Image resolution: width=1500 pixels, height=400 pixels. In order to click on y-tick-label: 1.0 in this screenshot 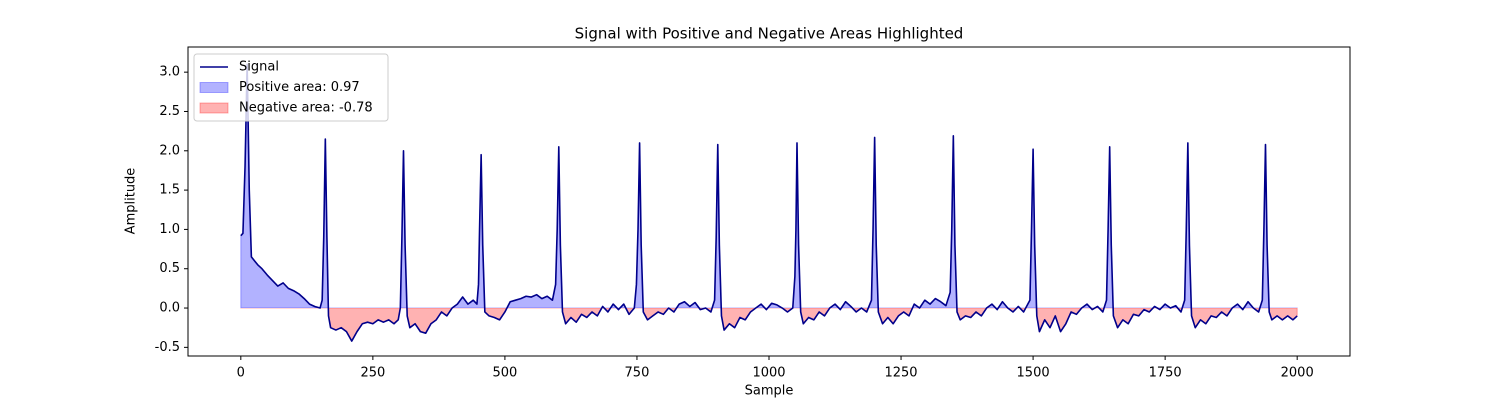, I will do `click(169, 229)`.